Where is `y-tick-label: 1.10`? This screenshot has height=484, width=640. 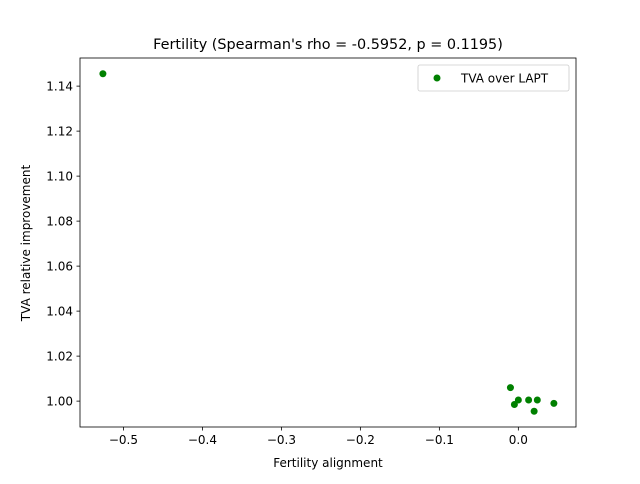
y-tick-label: 1.10 is located at coordinates (59, 176).